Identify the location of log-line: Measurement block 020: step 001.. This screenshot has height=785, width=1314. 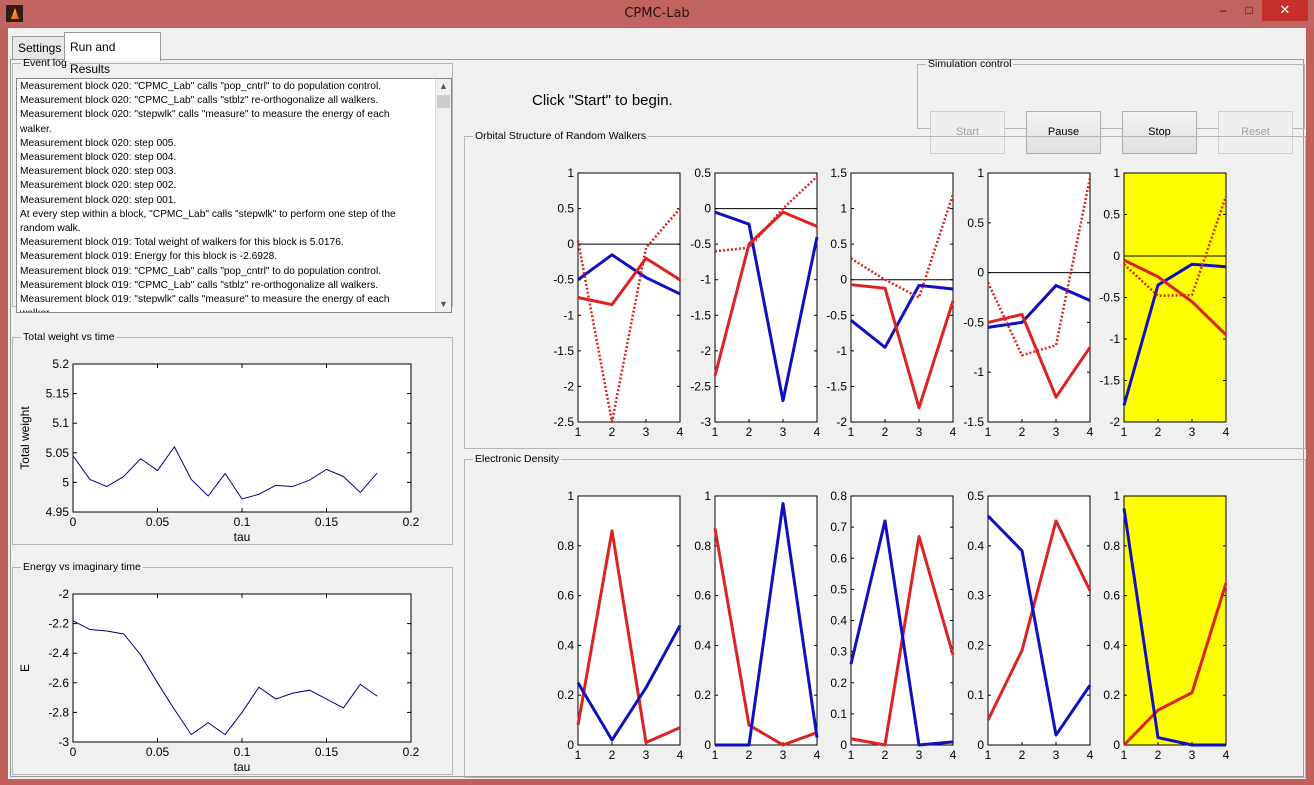
(98, 200).